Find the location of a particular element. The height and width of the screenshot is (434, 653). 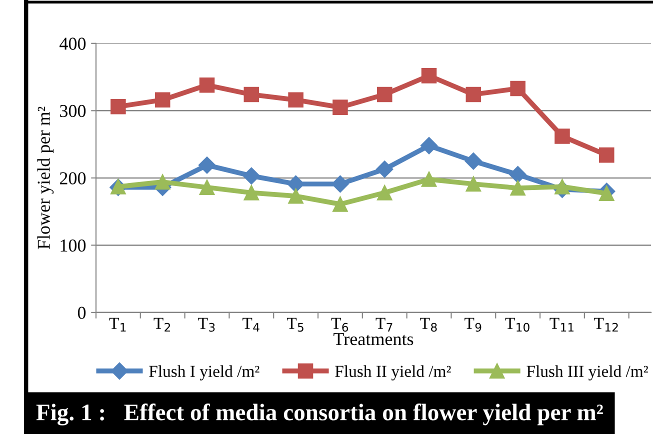

x-tick-label: T$_{4}$ is located at coordinates (251, 325).